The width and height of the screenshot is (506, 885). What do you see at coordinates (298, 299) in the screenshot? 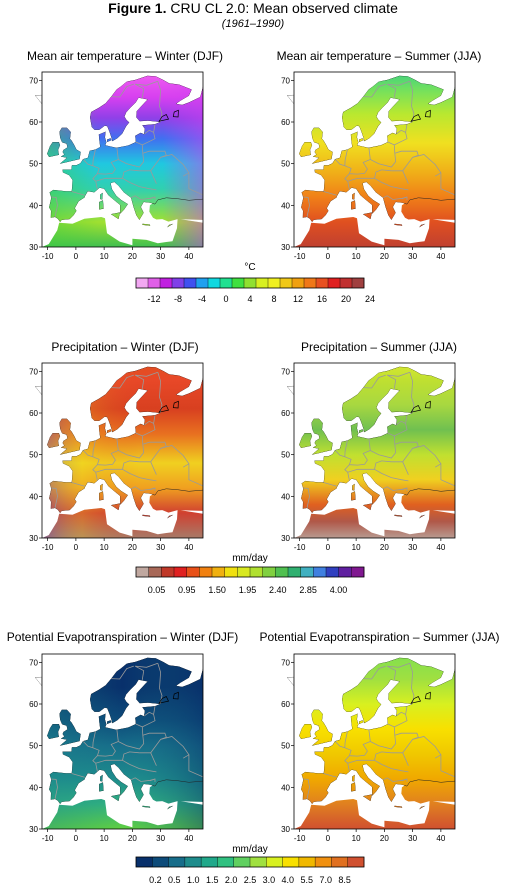
I see `colorbar-label: 12` at bounding box center [298, 299].